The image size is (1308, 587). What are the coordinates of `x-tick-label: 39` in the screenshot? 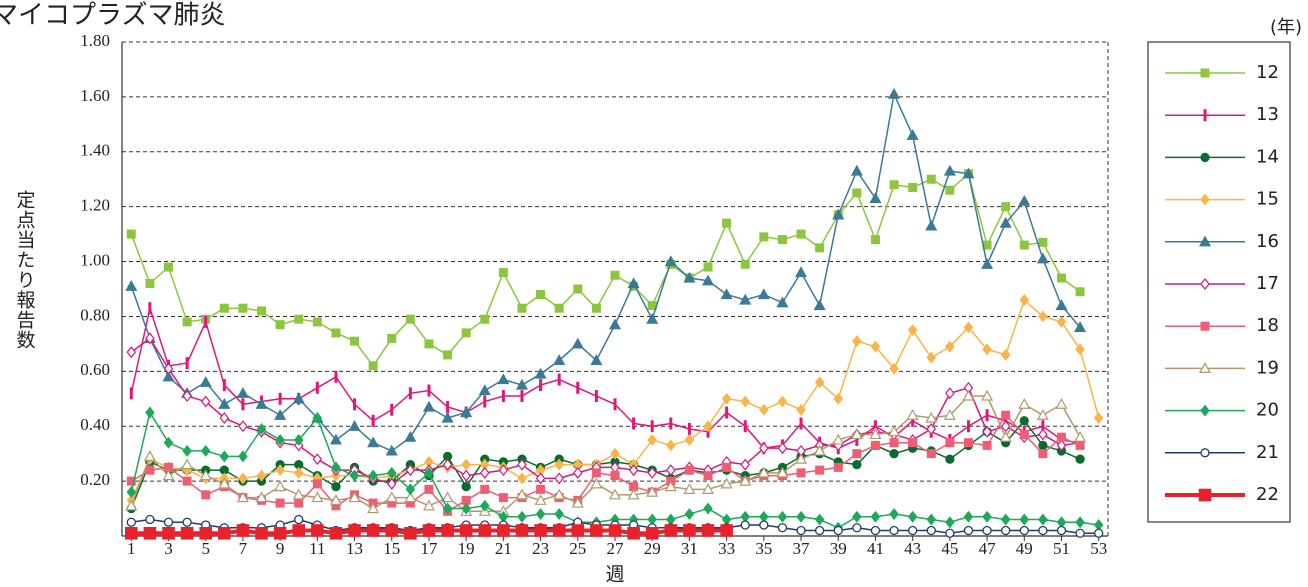 It's located at (838, 548).